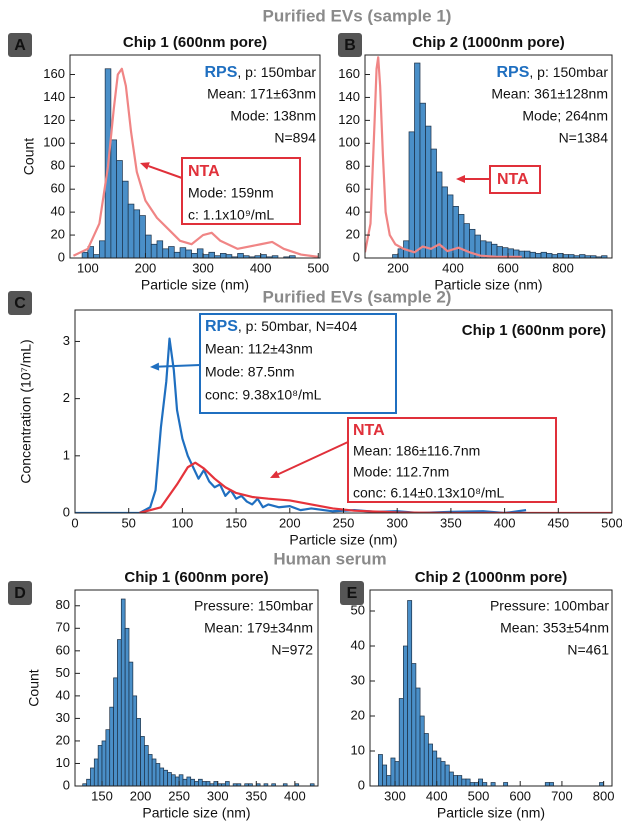 This screenshot has height=823, width=622. What do you see at coordinates (54, 73) in the screenshot?
I see `y-tick-label: 160` at bounding box center [54, 73].